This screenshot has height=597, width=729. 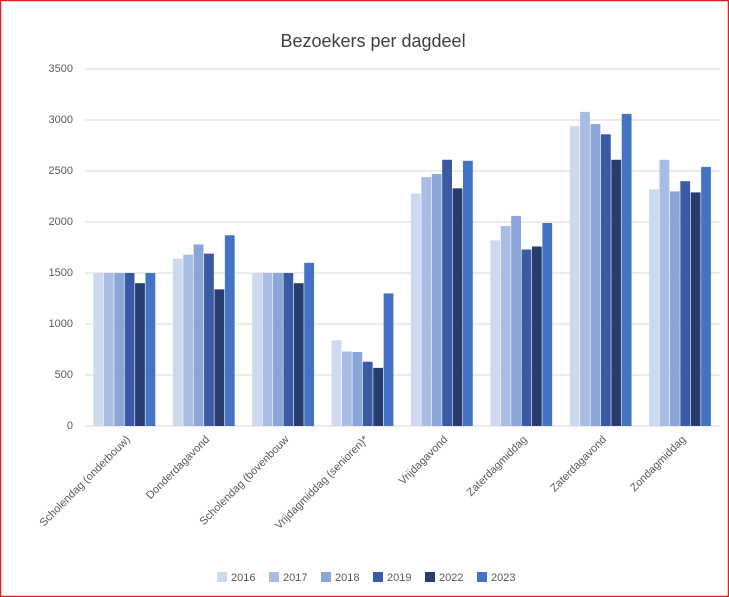 What do you see at coordinates (61, 69) in the screenshot?
I see `y-tick-label: 3500` at bounding box center [61, 69].